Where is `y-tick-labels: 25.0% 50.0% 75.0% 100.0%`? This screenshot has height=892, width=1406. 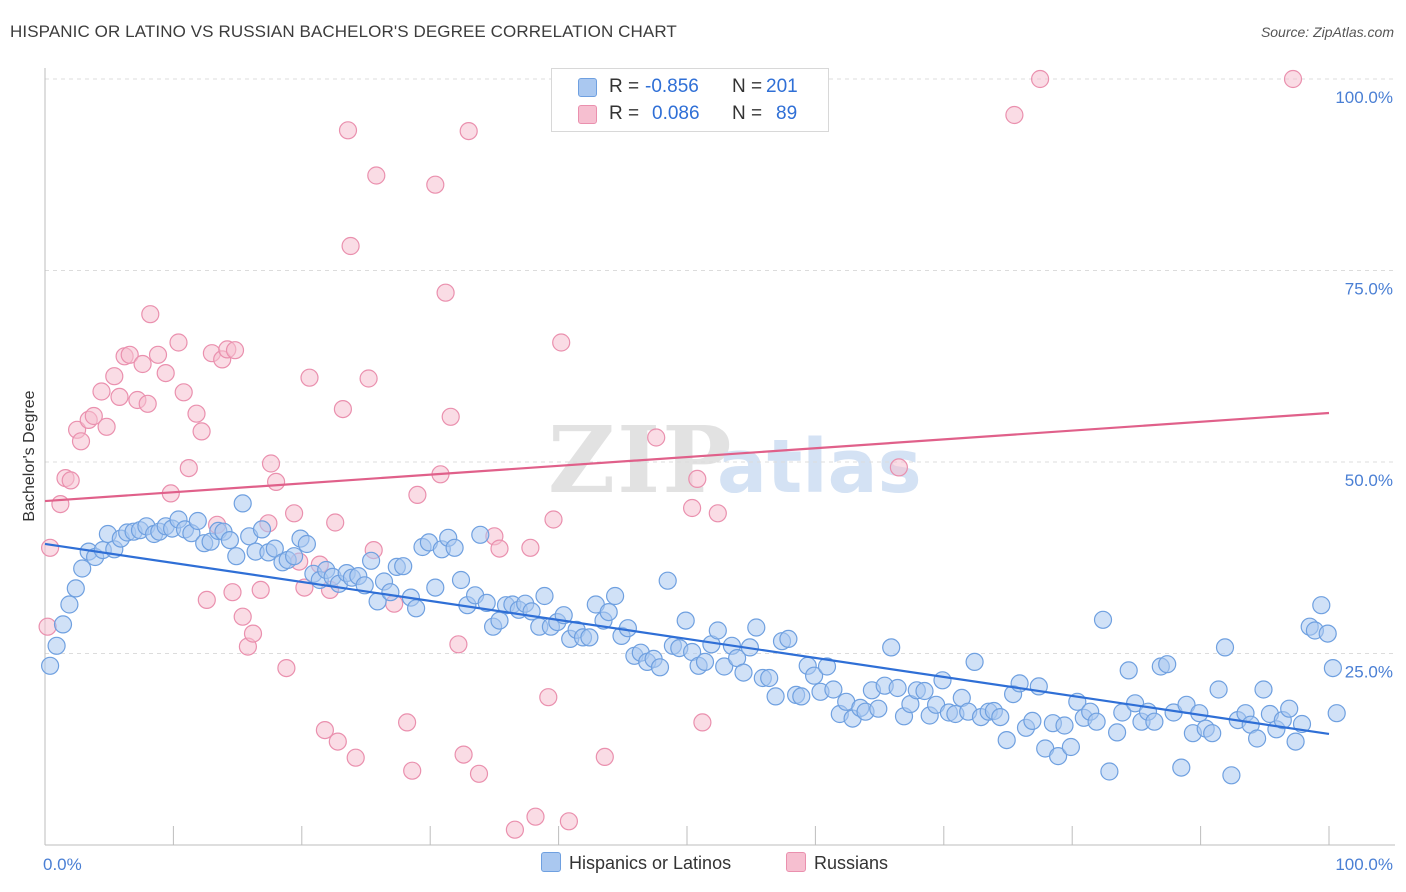
y-tick-labels: 25.0% 50.0% 75.0% 100.0% is located at coordinates (1364, 385).